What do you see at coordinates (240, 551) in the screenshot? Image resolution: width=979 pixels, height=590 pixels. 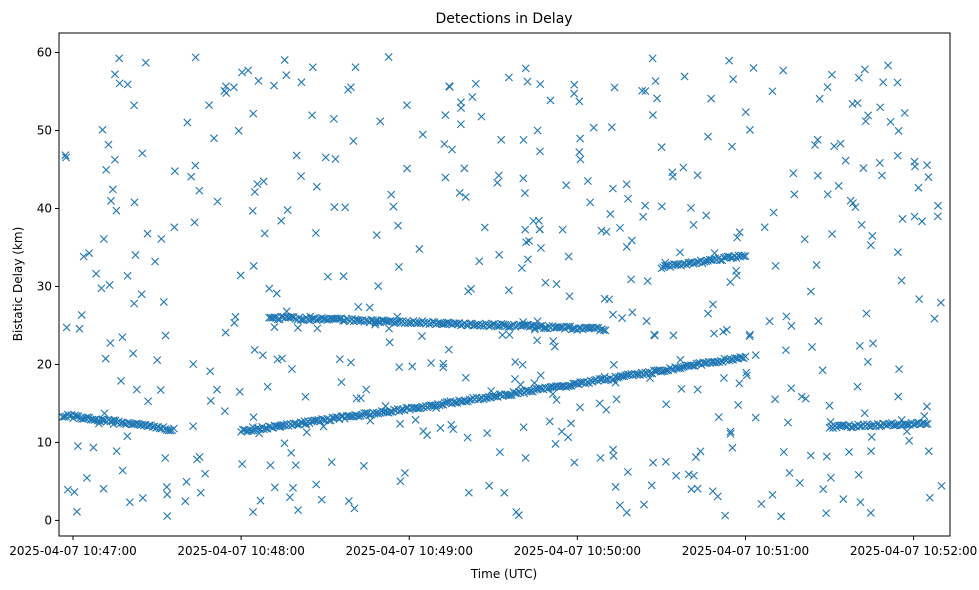 I see `x-tick-label: 2025-04-07 10:48:00` at bounding box center [240, 551].